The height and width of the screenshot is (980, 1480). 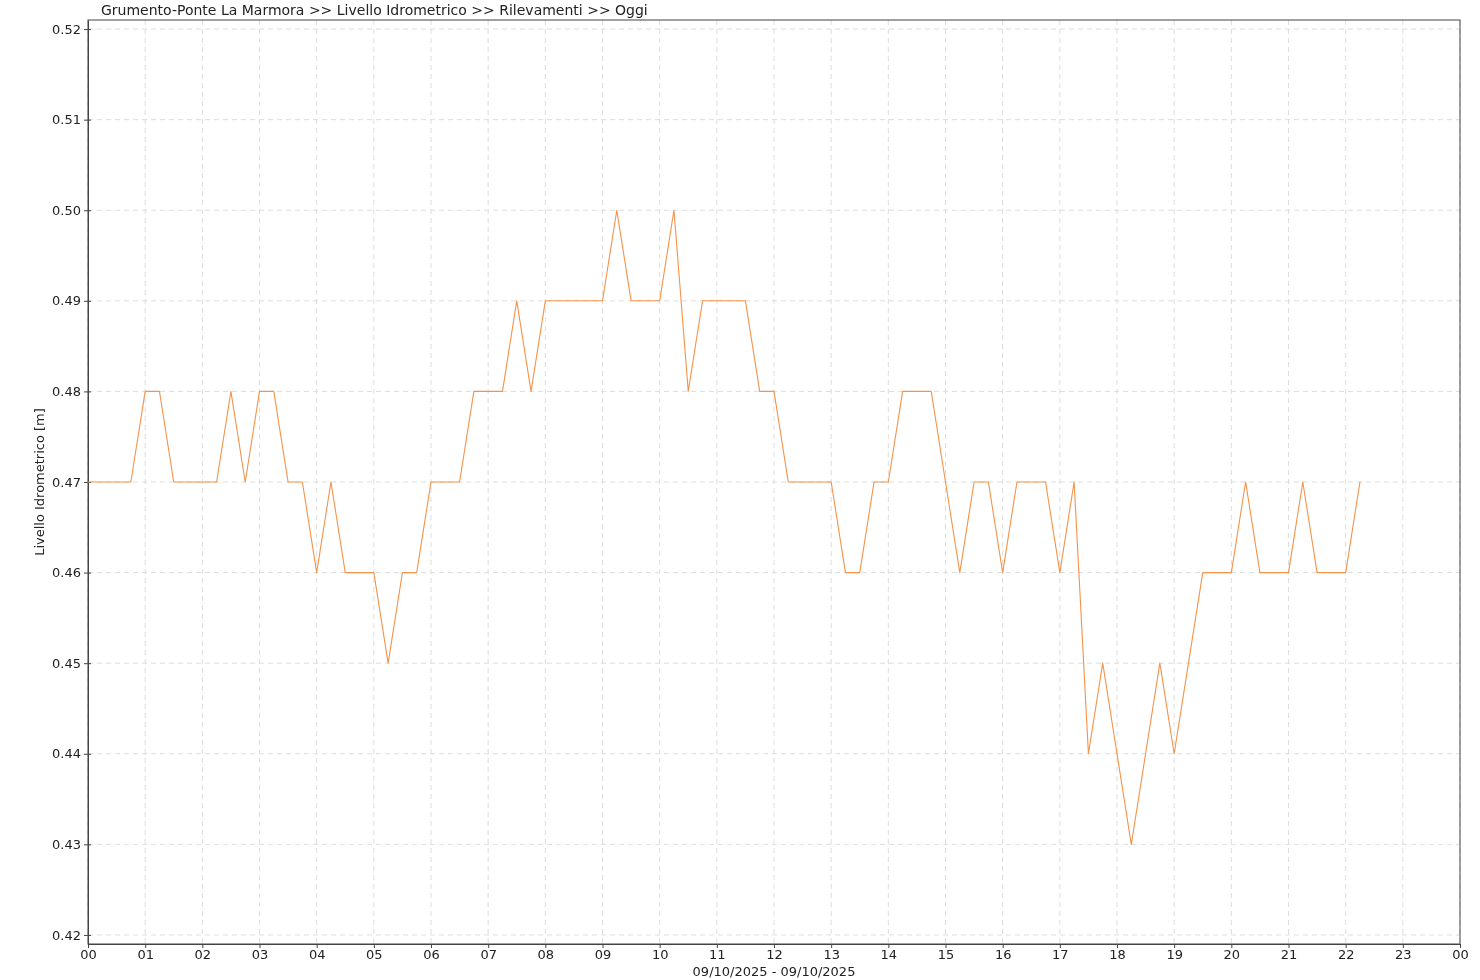 I want to click on x-tick-label: 20, so click(x=1232, y=954).